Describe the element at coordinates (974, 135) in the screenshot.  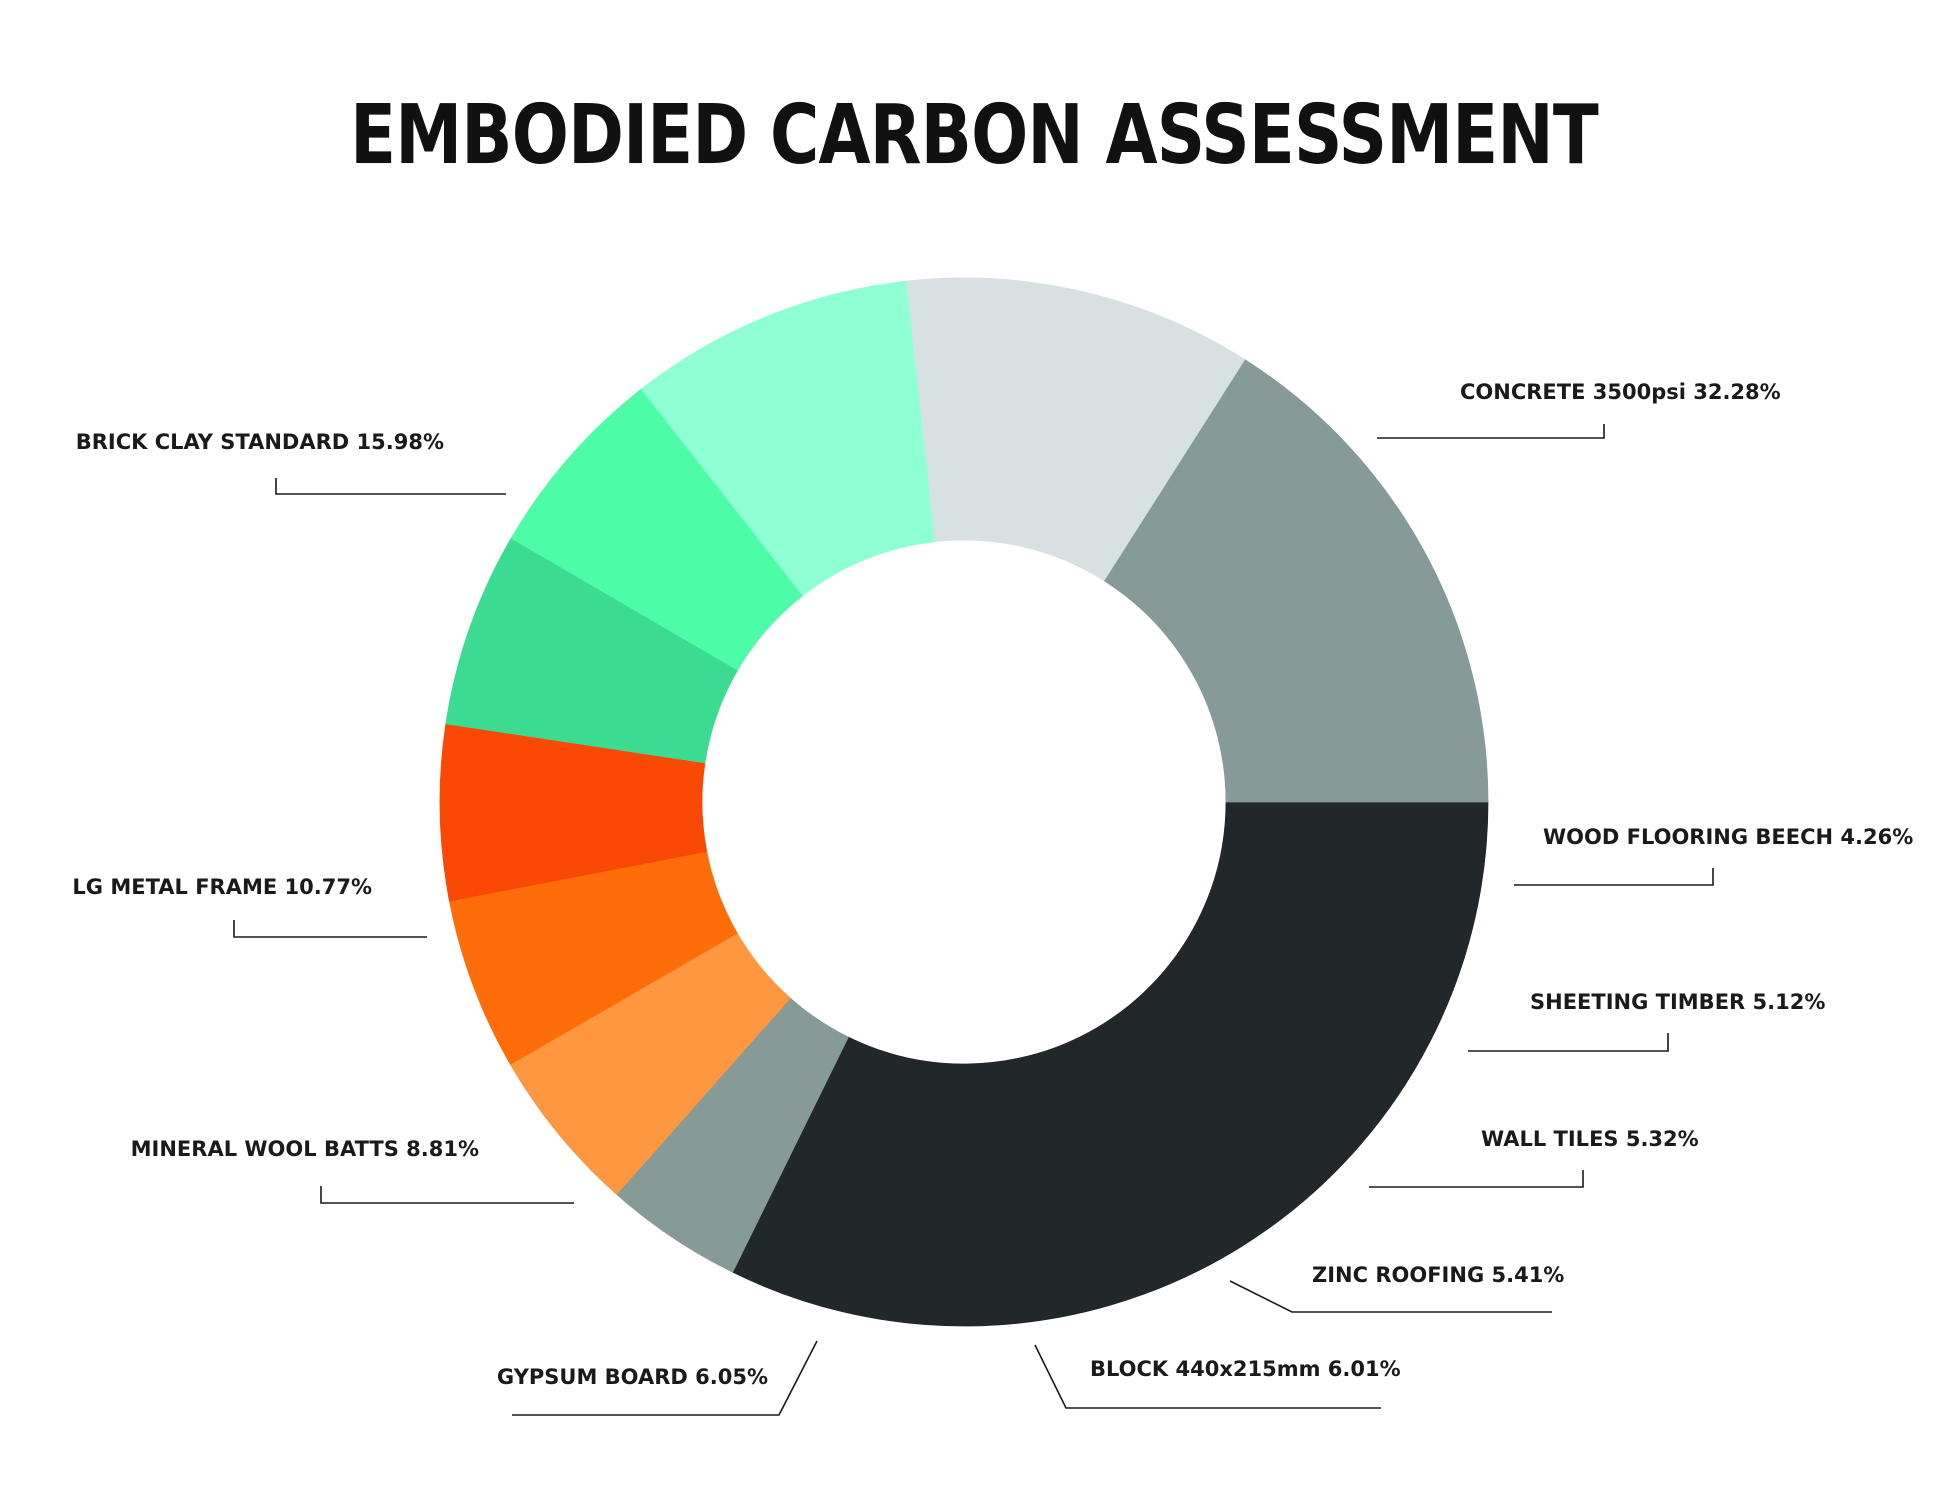
I see `chart-title: EMBODIED CARBON ASSESSMENT` at that location.